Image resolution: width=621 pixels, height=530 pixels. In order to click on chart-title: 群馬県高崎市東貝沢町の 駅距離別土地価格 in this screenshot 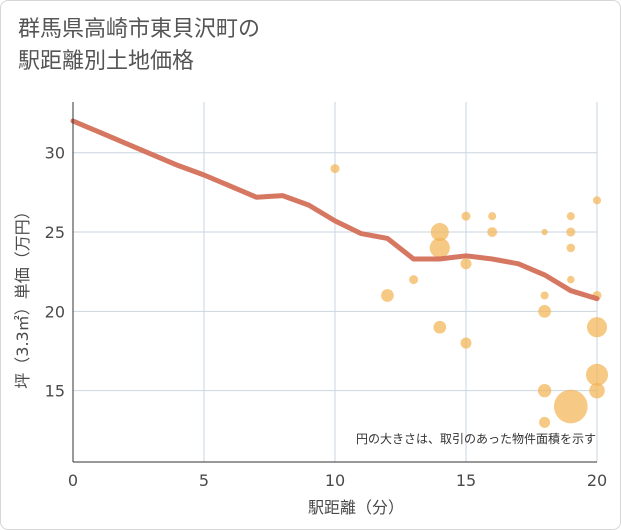, I will do `click(139, 46)`.